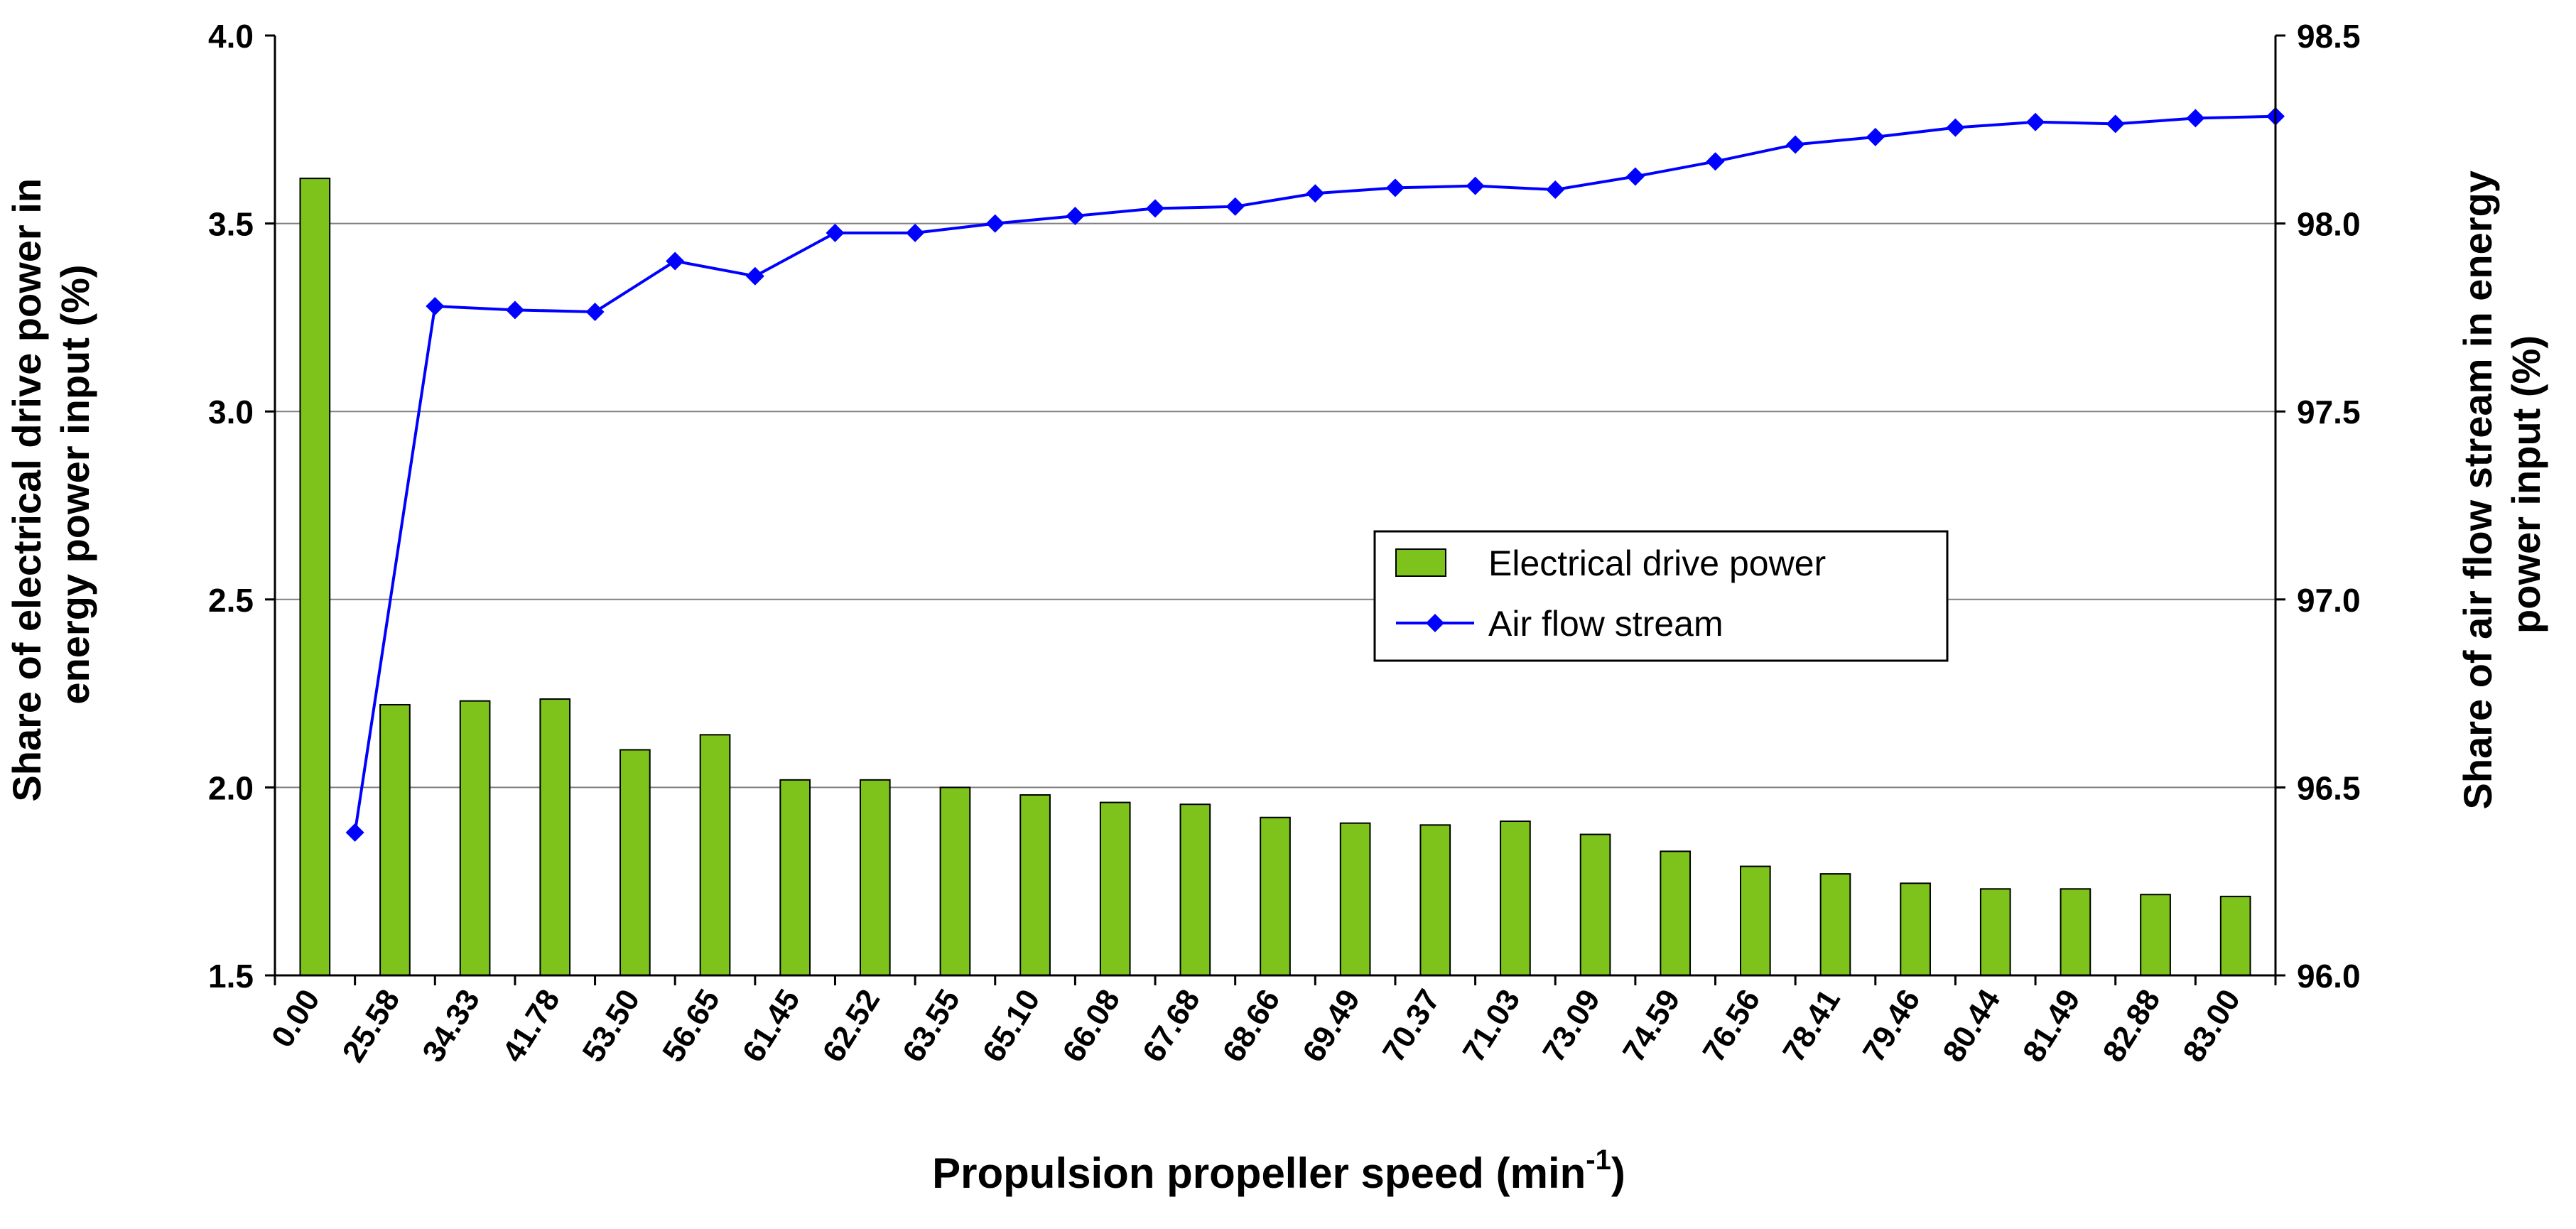 This screenshot has width=2576, height=1229. Describe the element at coordinates (2329, 976) in the screenshot. I see `y-tick-label-right: 96.0` at that location.